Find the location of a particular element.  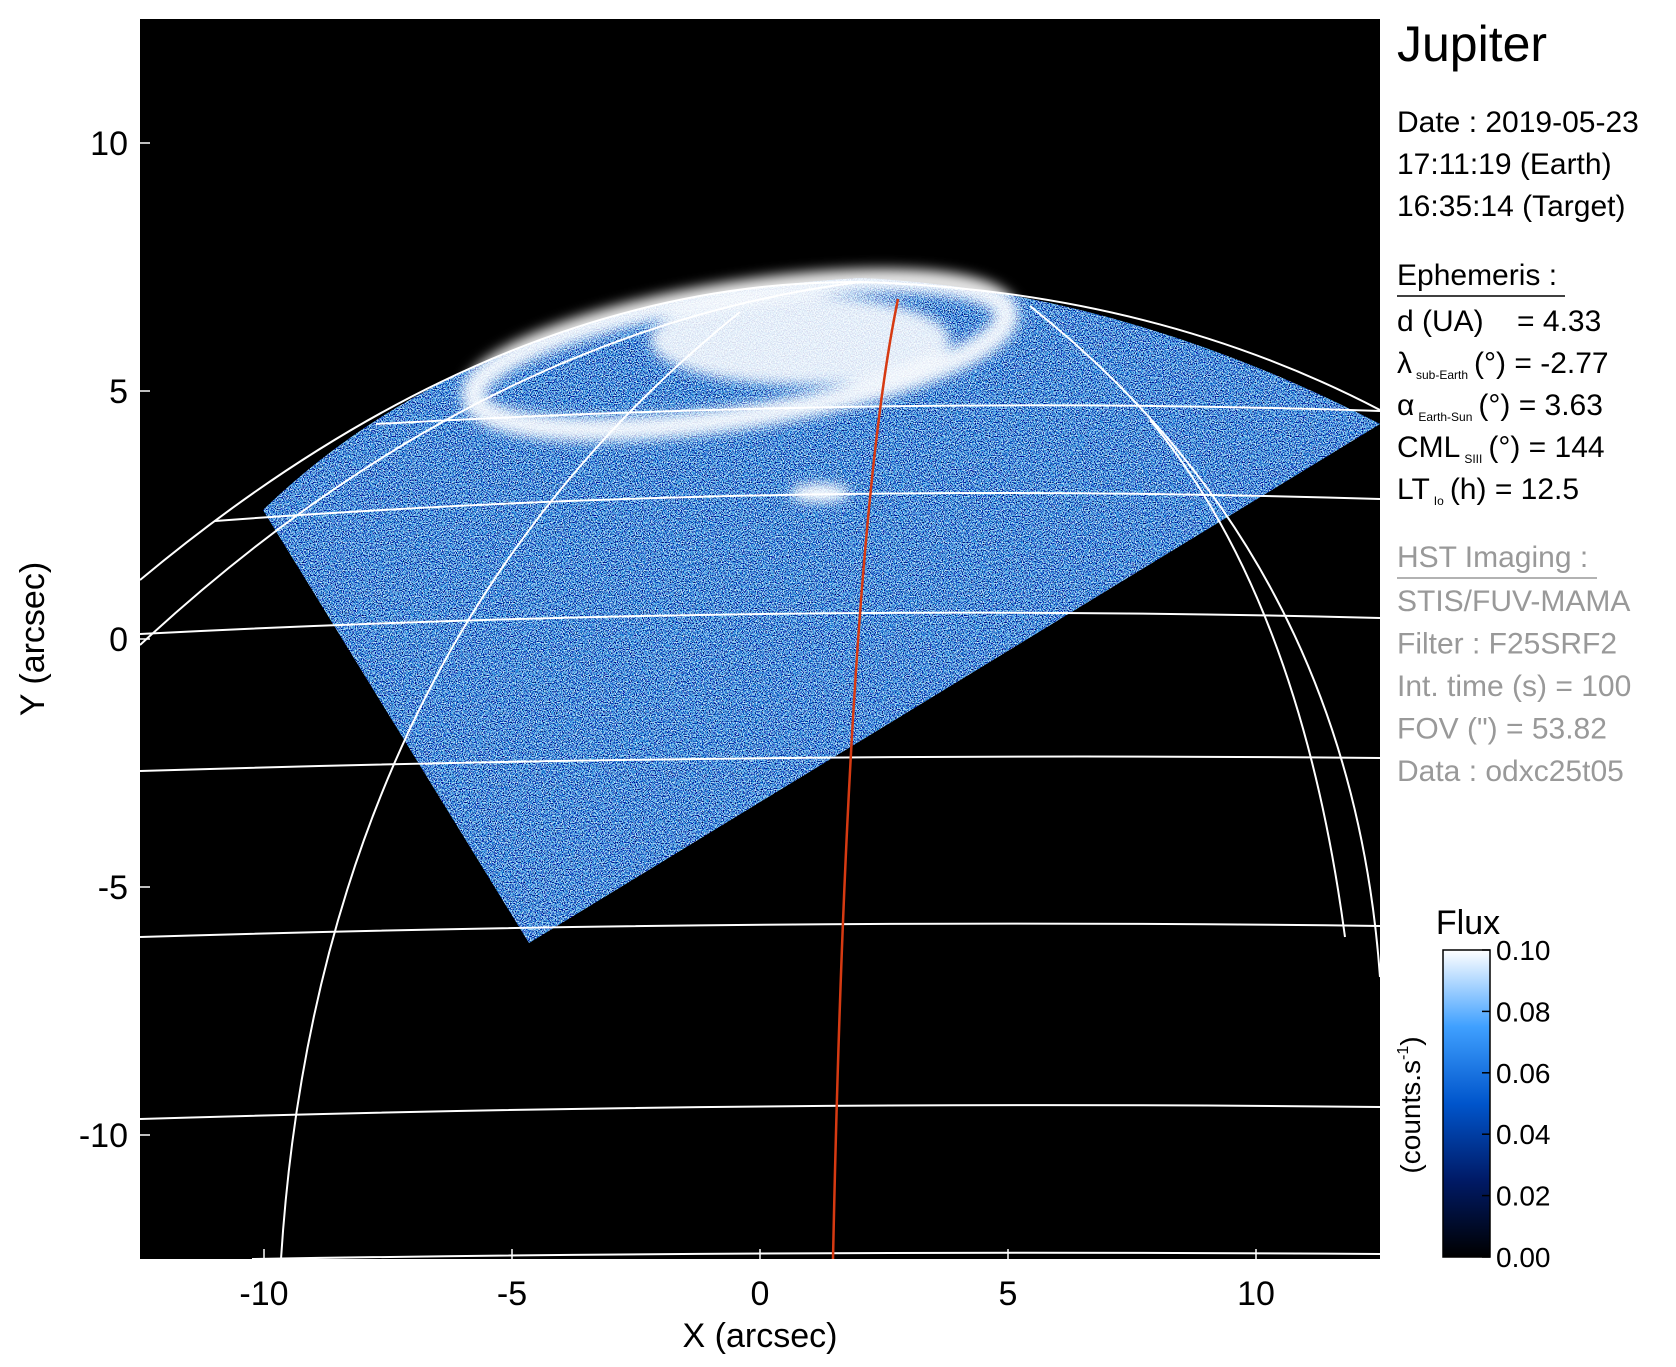

ephemeris-line: d (UA) = 4.33 is located at coordinates (1499, 321).